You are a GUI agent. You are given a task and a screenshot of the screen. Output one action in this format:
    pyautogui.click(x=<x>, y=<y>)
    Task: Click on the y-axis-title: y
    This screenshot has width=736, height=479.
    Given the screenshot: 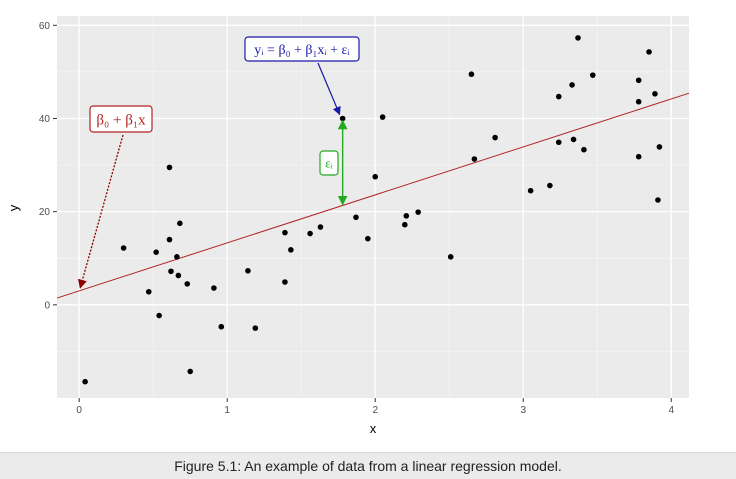 What is the action you would take?
    pyautogui.click(x=13, y=207)
    